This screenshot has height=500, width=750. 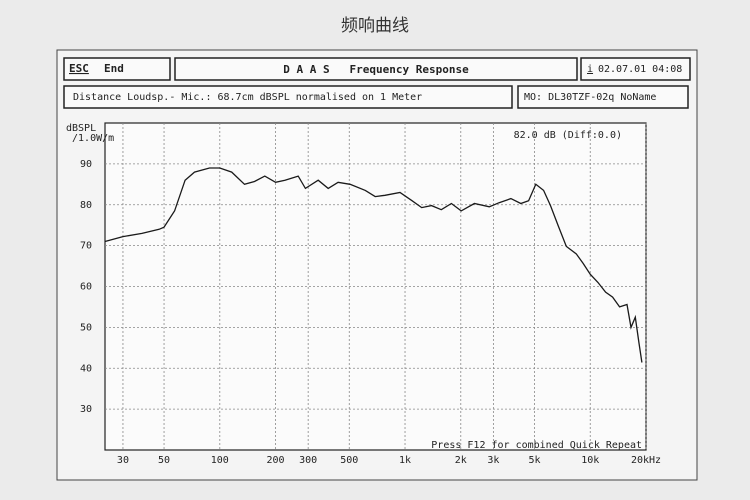 I want to click on model-name: MO: DL30TZF-02q NoName, so click(x=590, y=97).